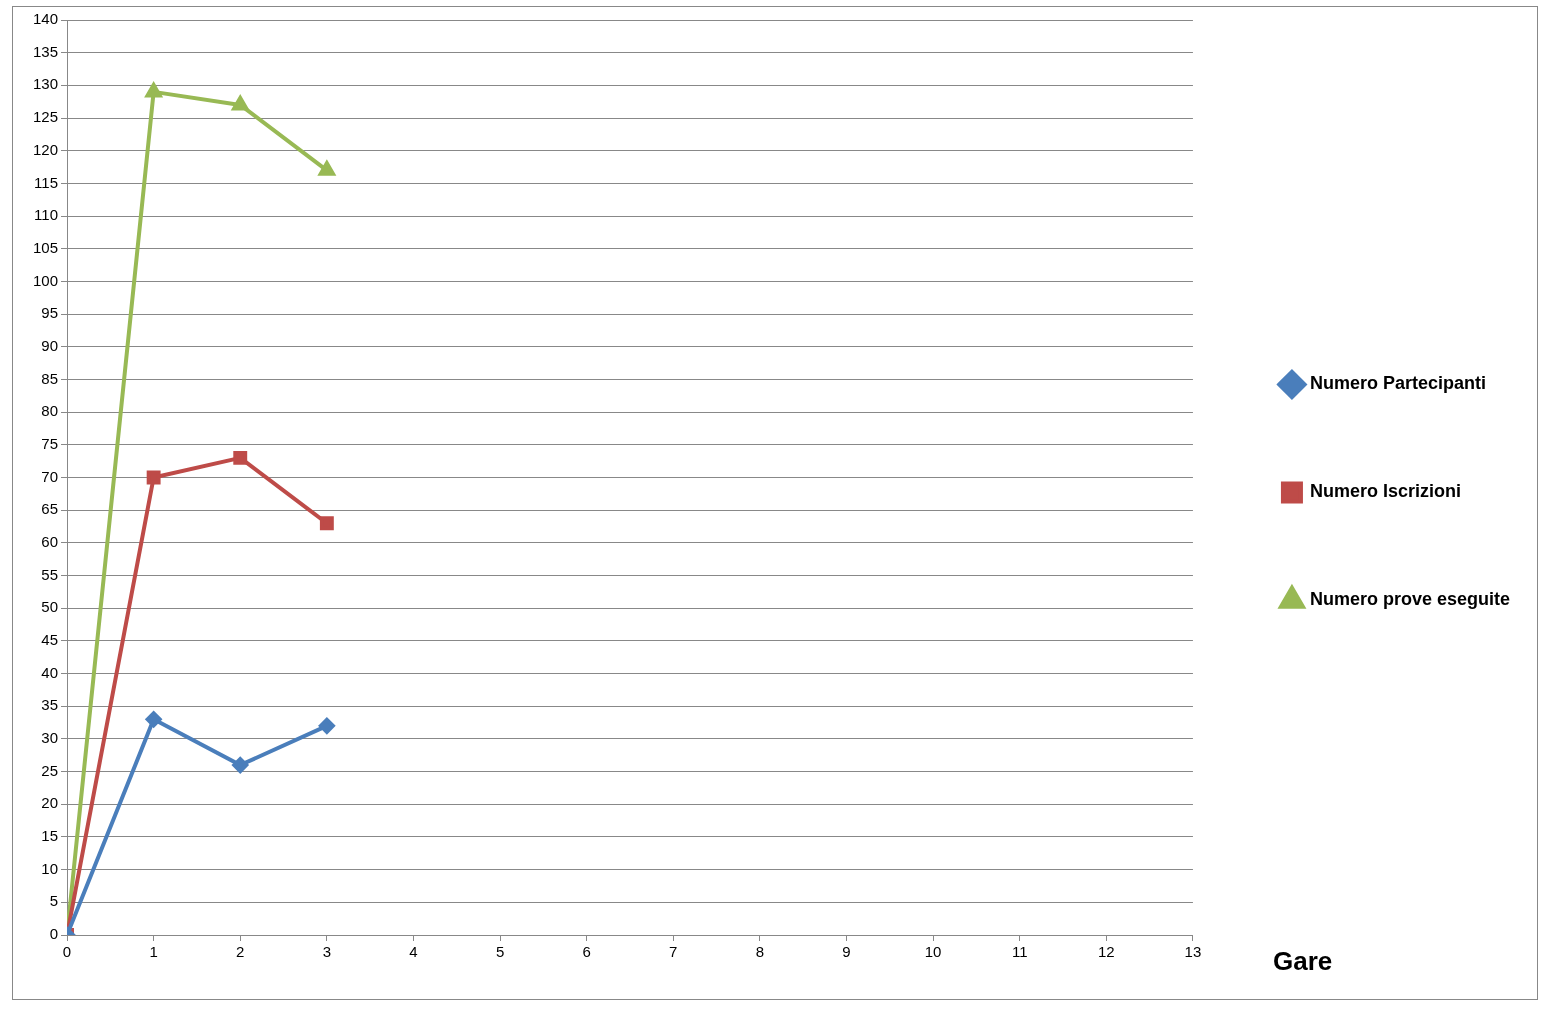  Describe the element at coordinates (50, 574) in the screenshot. I see `y-tick-label: 55` at that location.